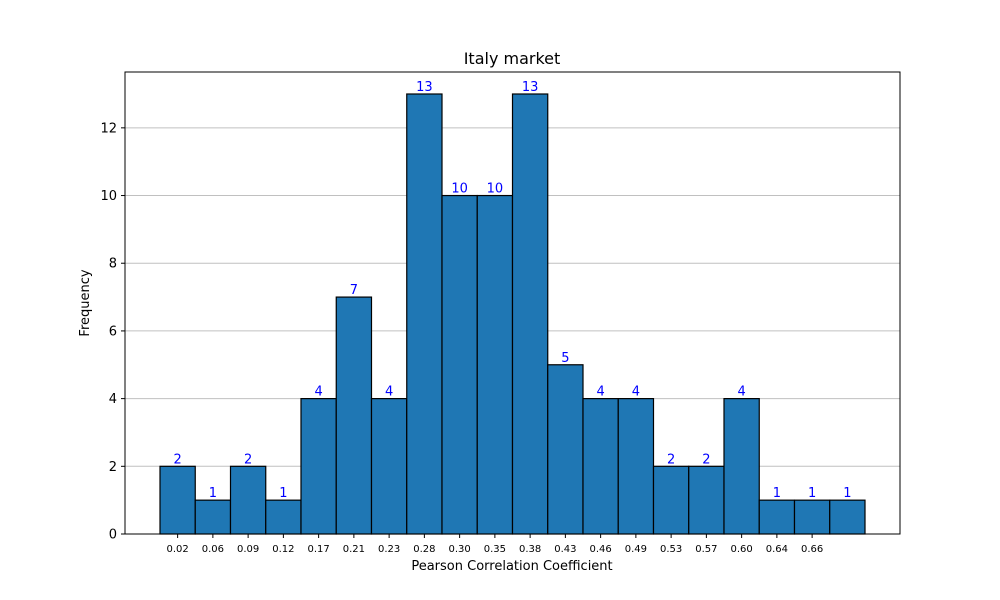 The width and height of the screenshot is (1000, 600). I want to click on x-tick-label: 0.35, so click(495, 549).